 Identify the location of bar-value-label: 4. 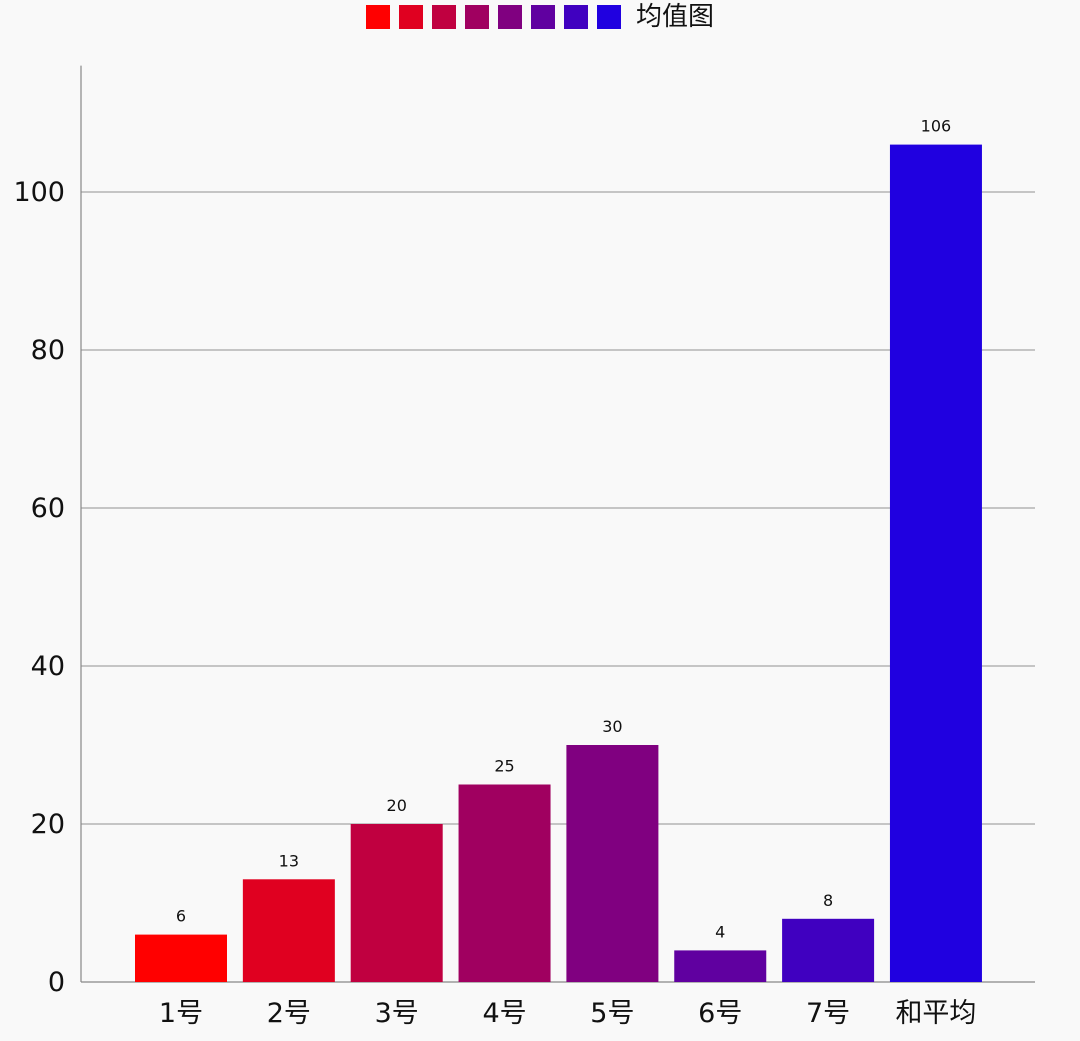
(720, 931).